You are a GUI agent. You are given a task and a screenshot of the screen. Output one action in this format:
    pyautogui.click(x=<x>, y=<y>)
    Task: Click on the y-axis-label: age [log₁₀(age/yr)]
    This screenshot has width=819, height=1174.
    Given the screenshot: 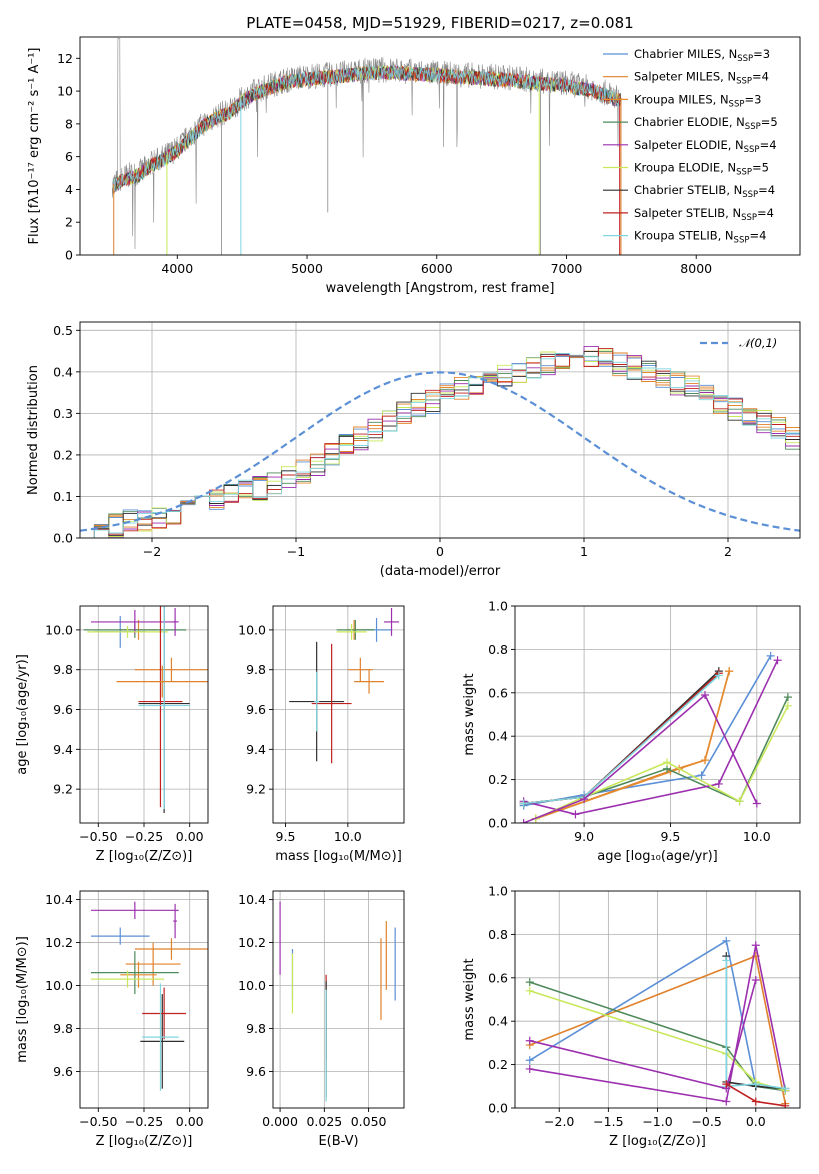 What is the action you would take?
    pyautogui.click(x=22, y=714)
    